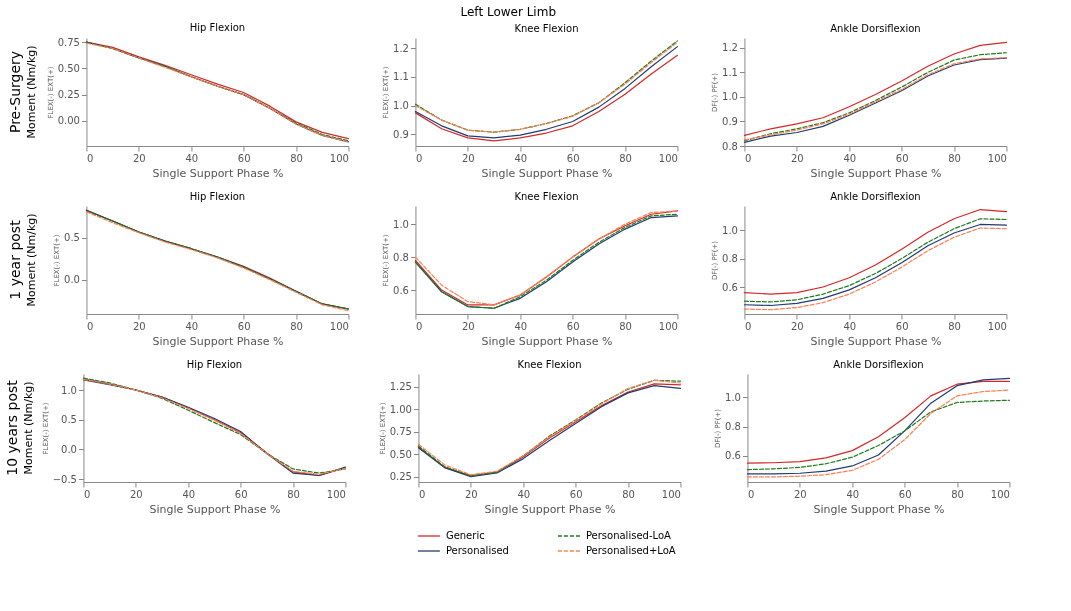 Image resolution: width=1071 pixels, height=611 pixels. I want to click on legend-label: Personalised, so click(477, 550).